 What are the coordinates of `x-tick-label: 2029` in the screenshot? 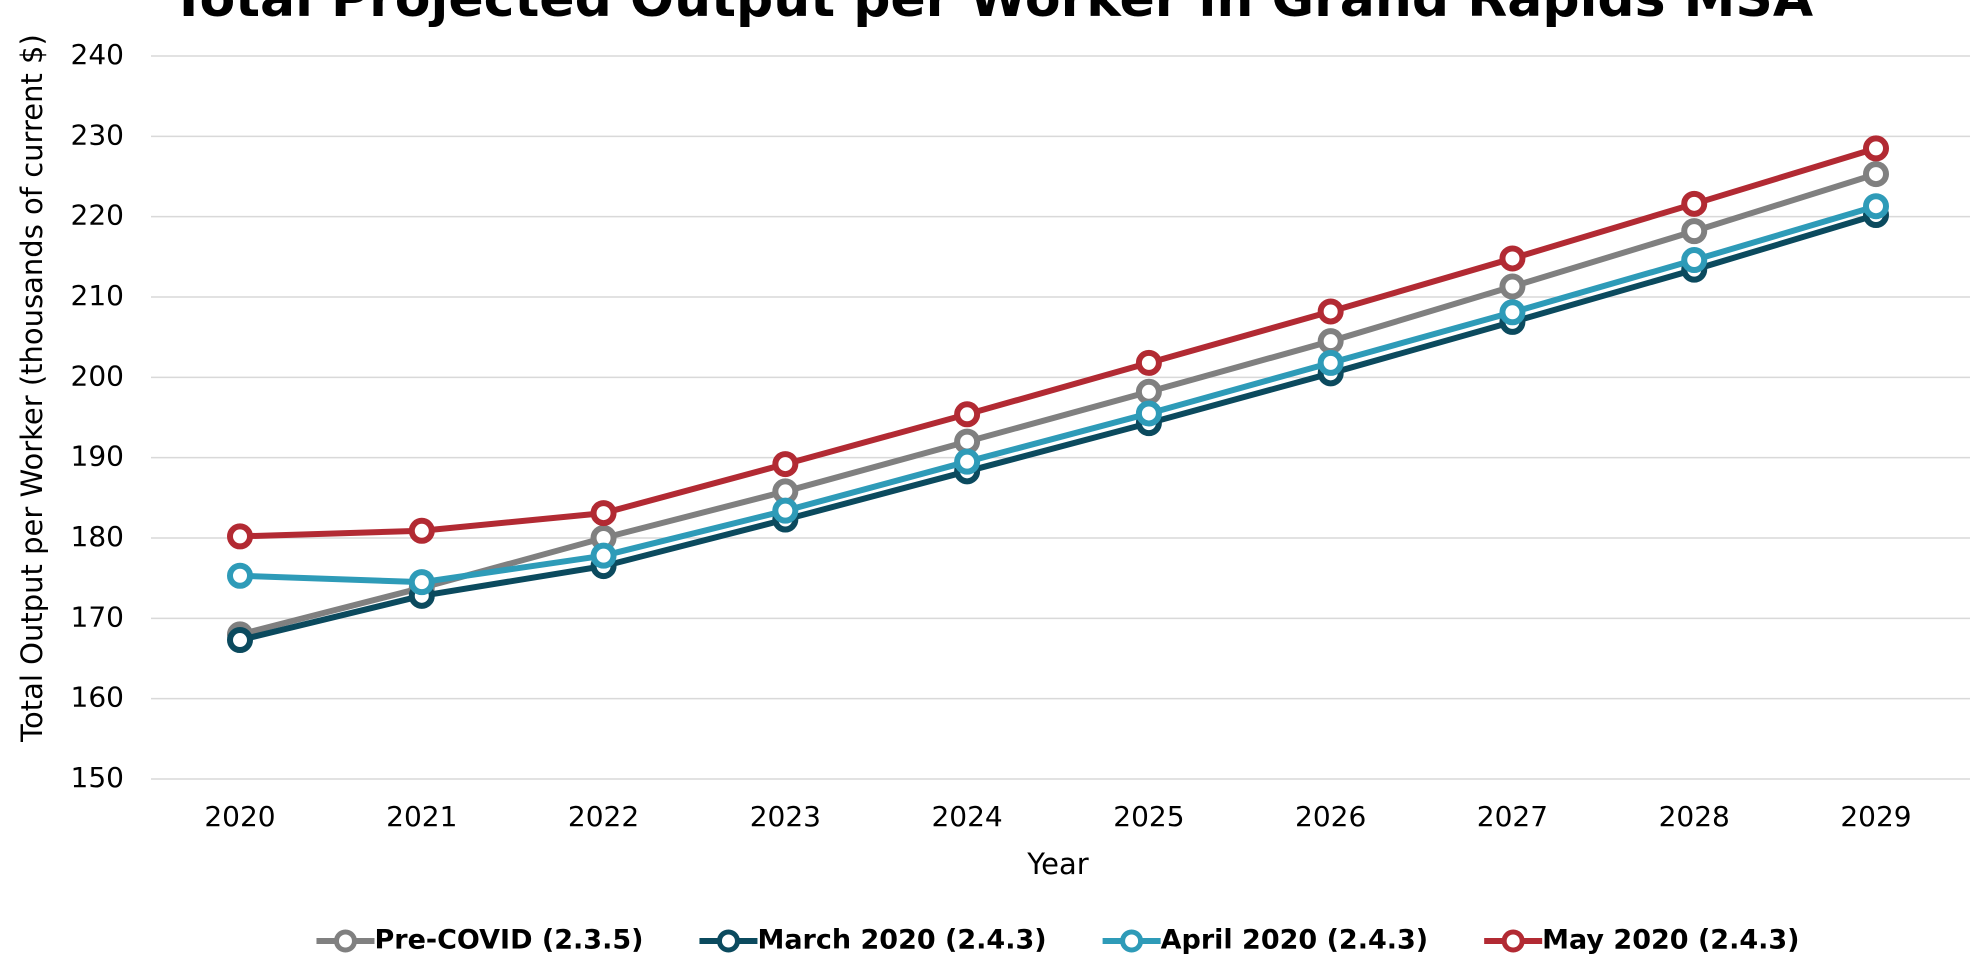 It's located at (1875, 816).